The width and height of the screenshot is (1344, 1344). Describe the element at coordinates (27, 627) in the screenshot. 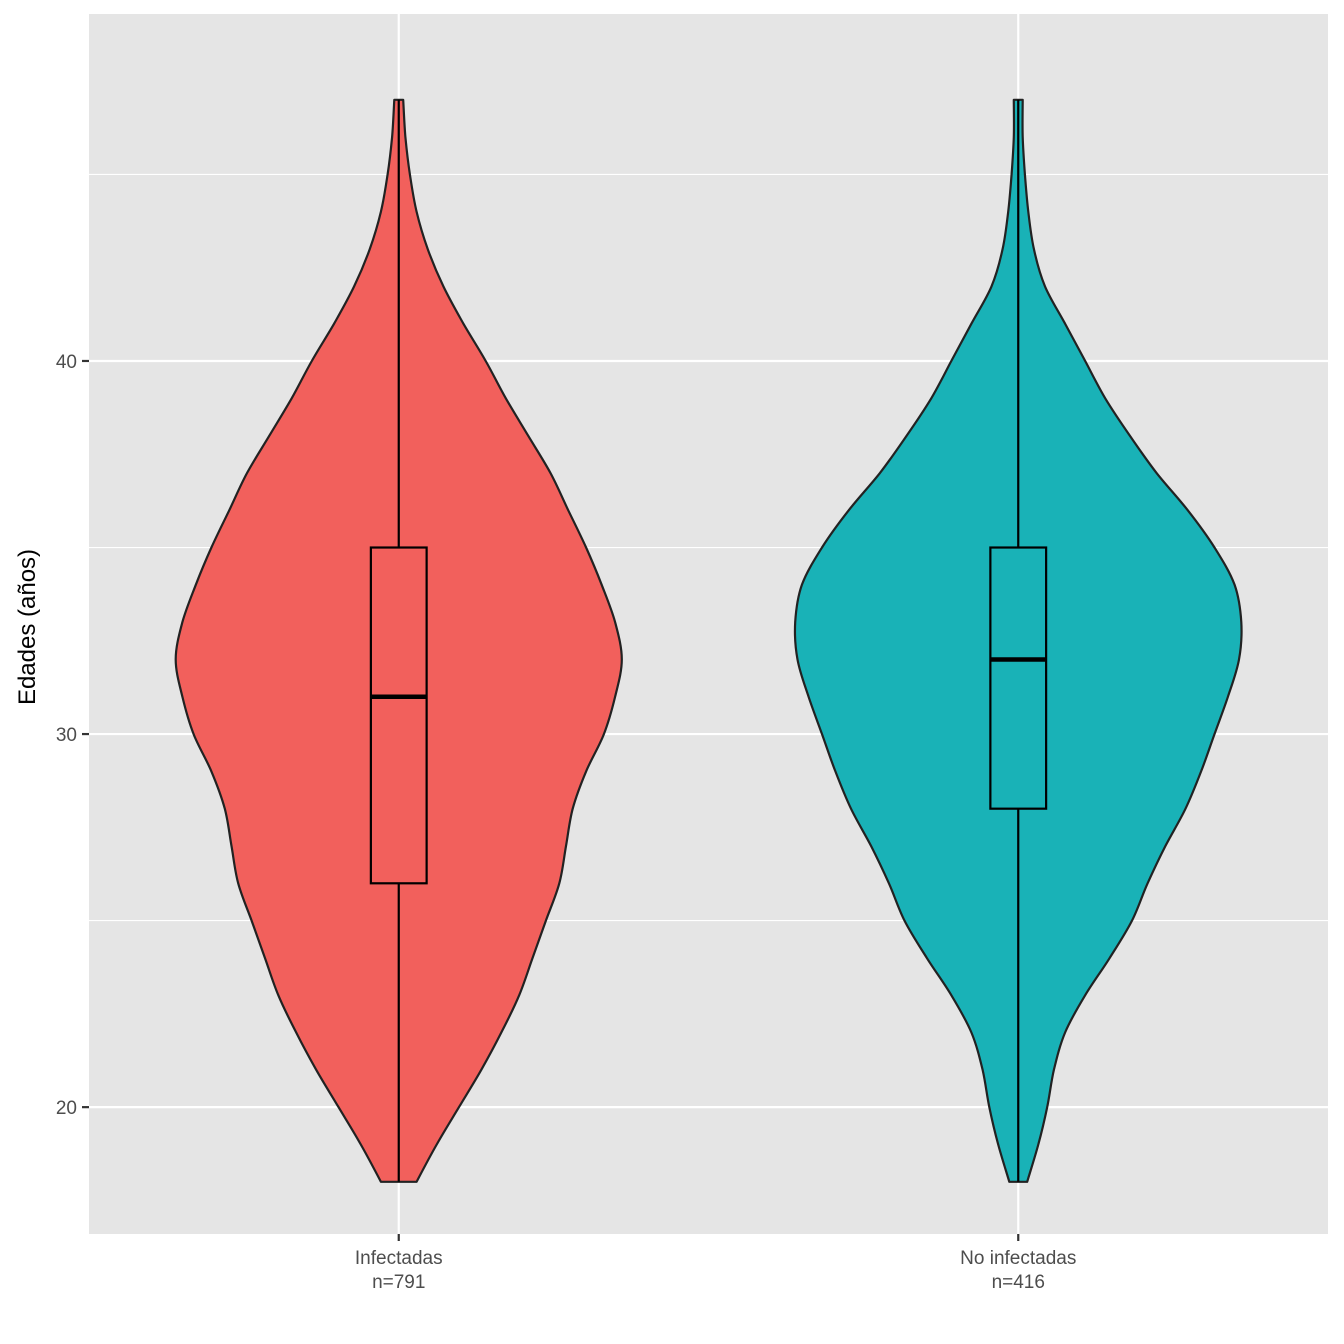

I see `y-axis-title: Edades (años)` at that location.